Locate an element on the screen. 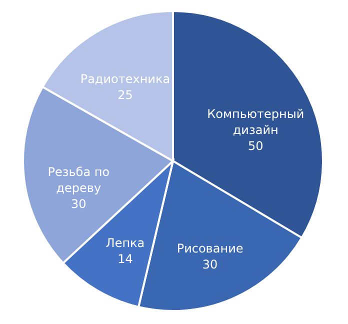  slice-label: Резьба по дереву is located at coordinates (79, 179).